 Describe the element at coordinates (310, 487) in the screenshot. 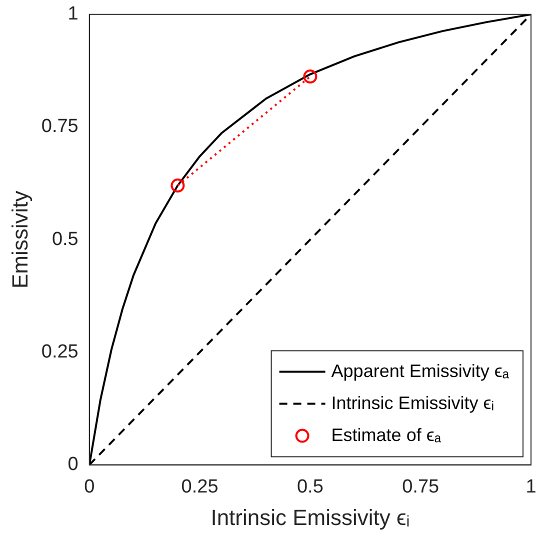

I see `x-tick-label: 0.5` at that location.